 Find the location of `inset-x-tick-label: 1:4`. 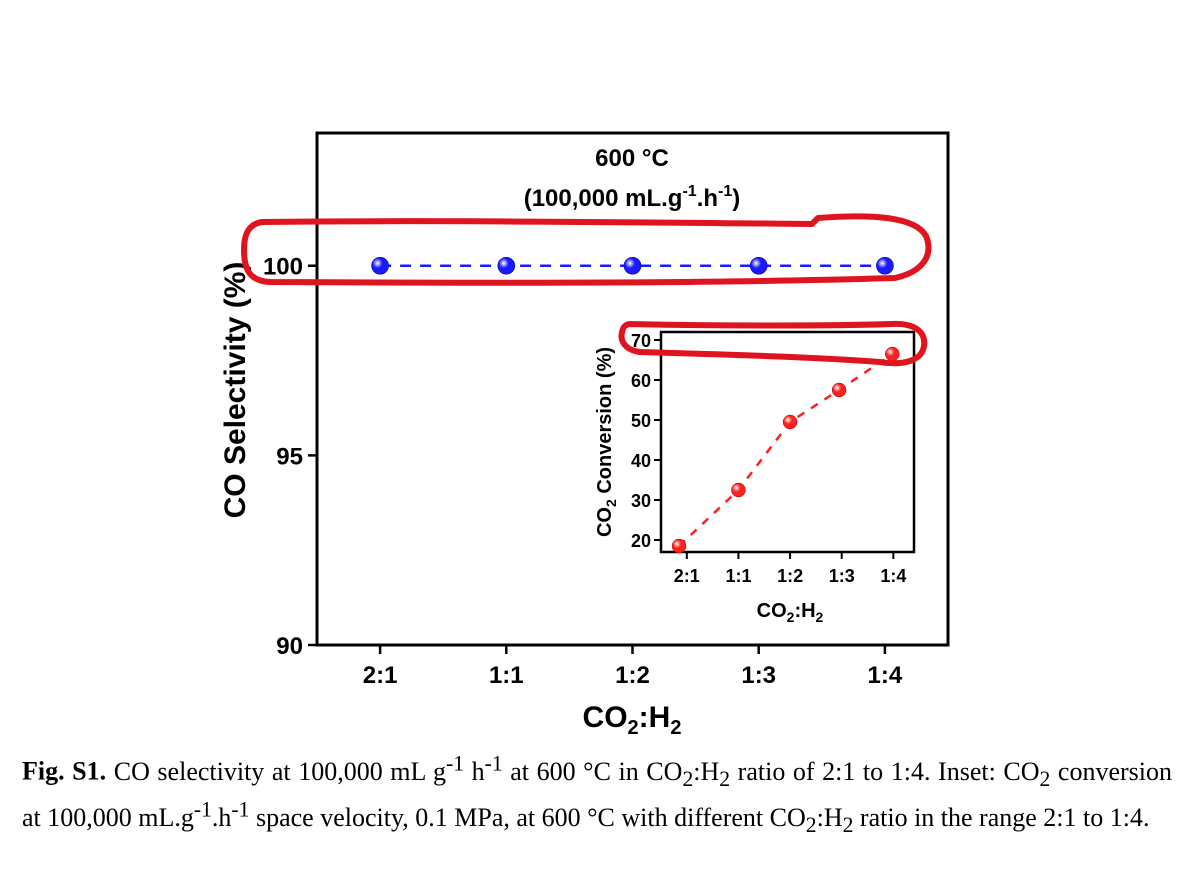

inset-x-tick-label: 1:4 is located at coordinates (893, 576).